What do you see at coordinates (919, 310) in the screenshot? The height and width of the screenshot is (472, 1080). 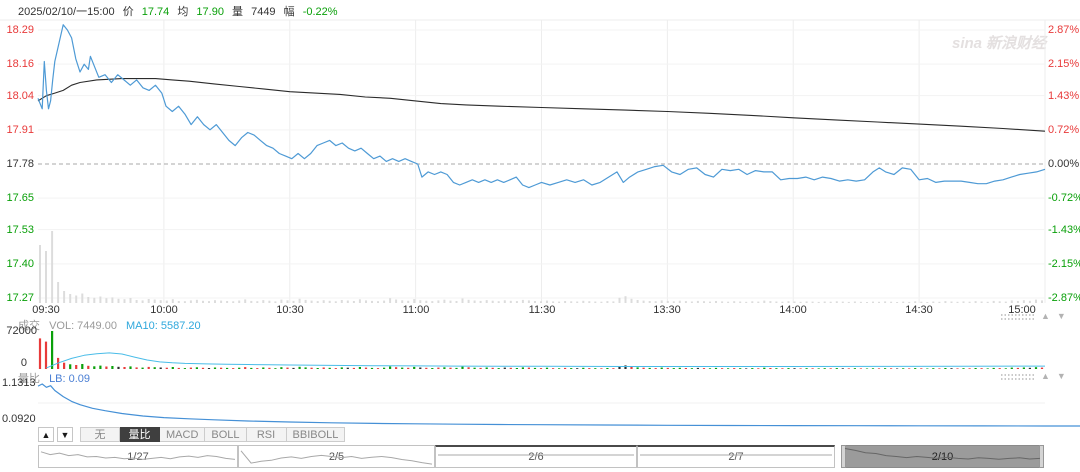 I see `time-tick-label: 14:30` at bounding box center [919, 310].